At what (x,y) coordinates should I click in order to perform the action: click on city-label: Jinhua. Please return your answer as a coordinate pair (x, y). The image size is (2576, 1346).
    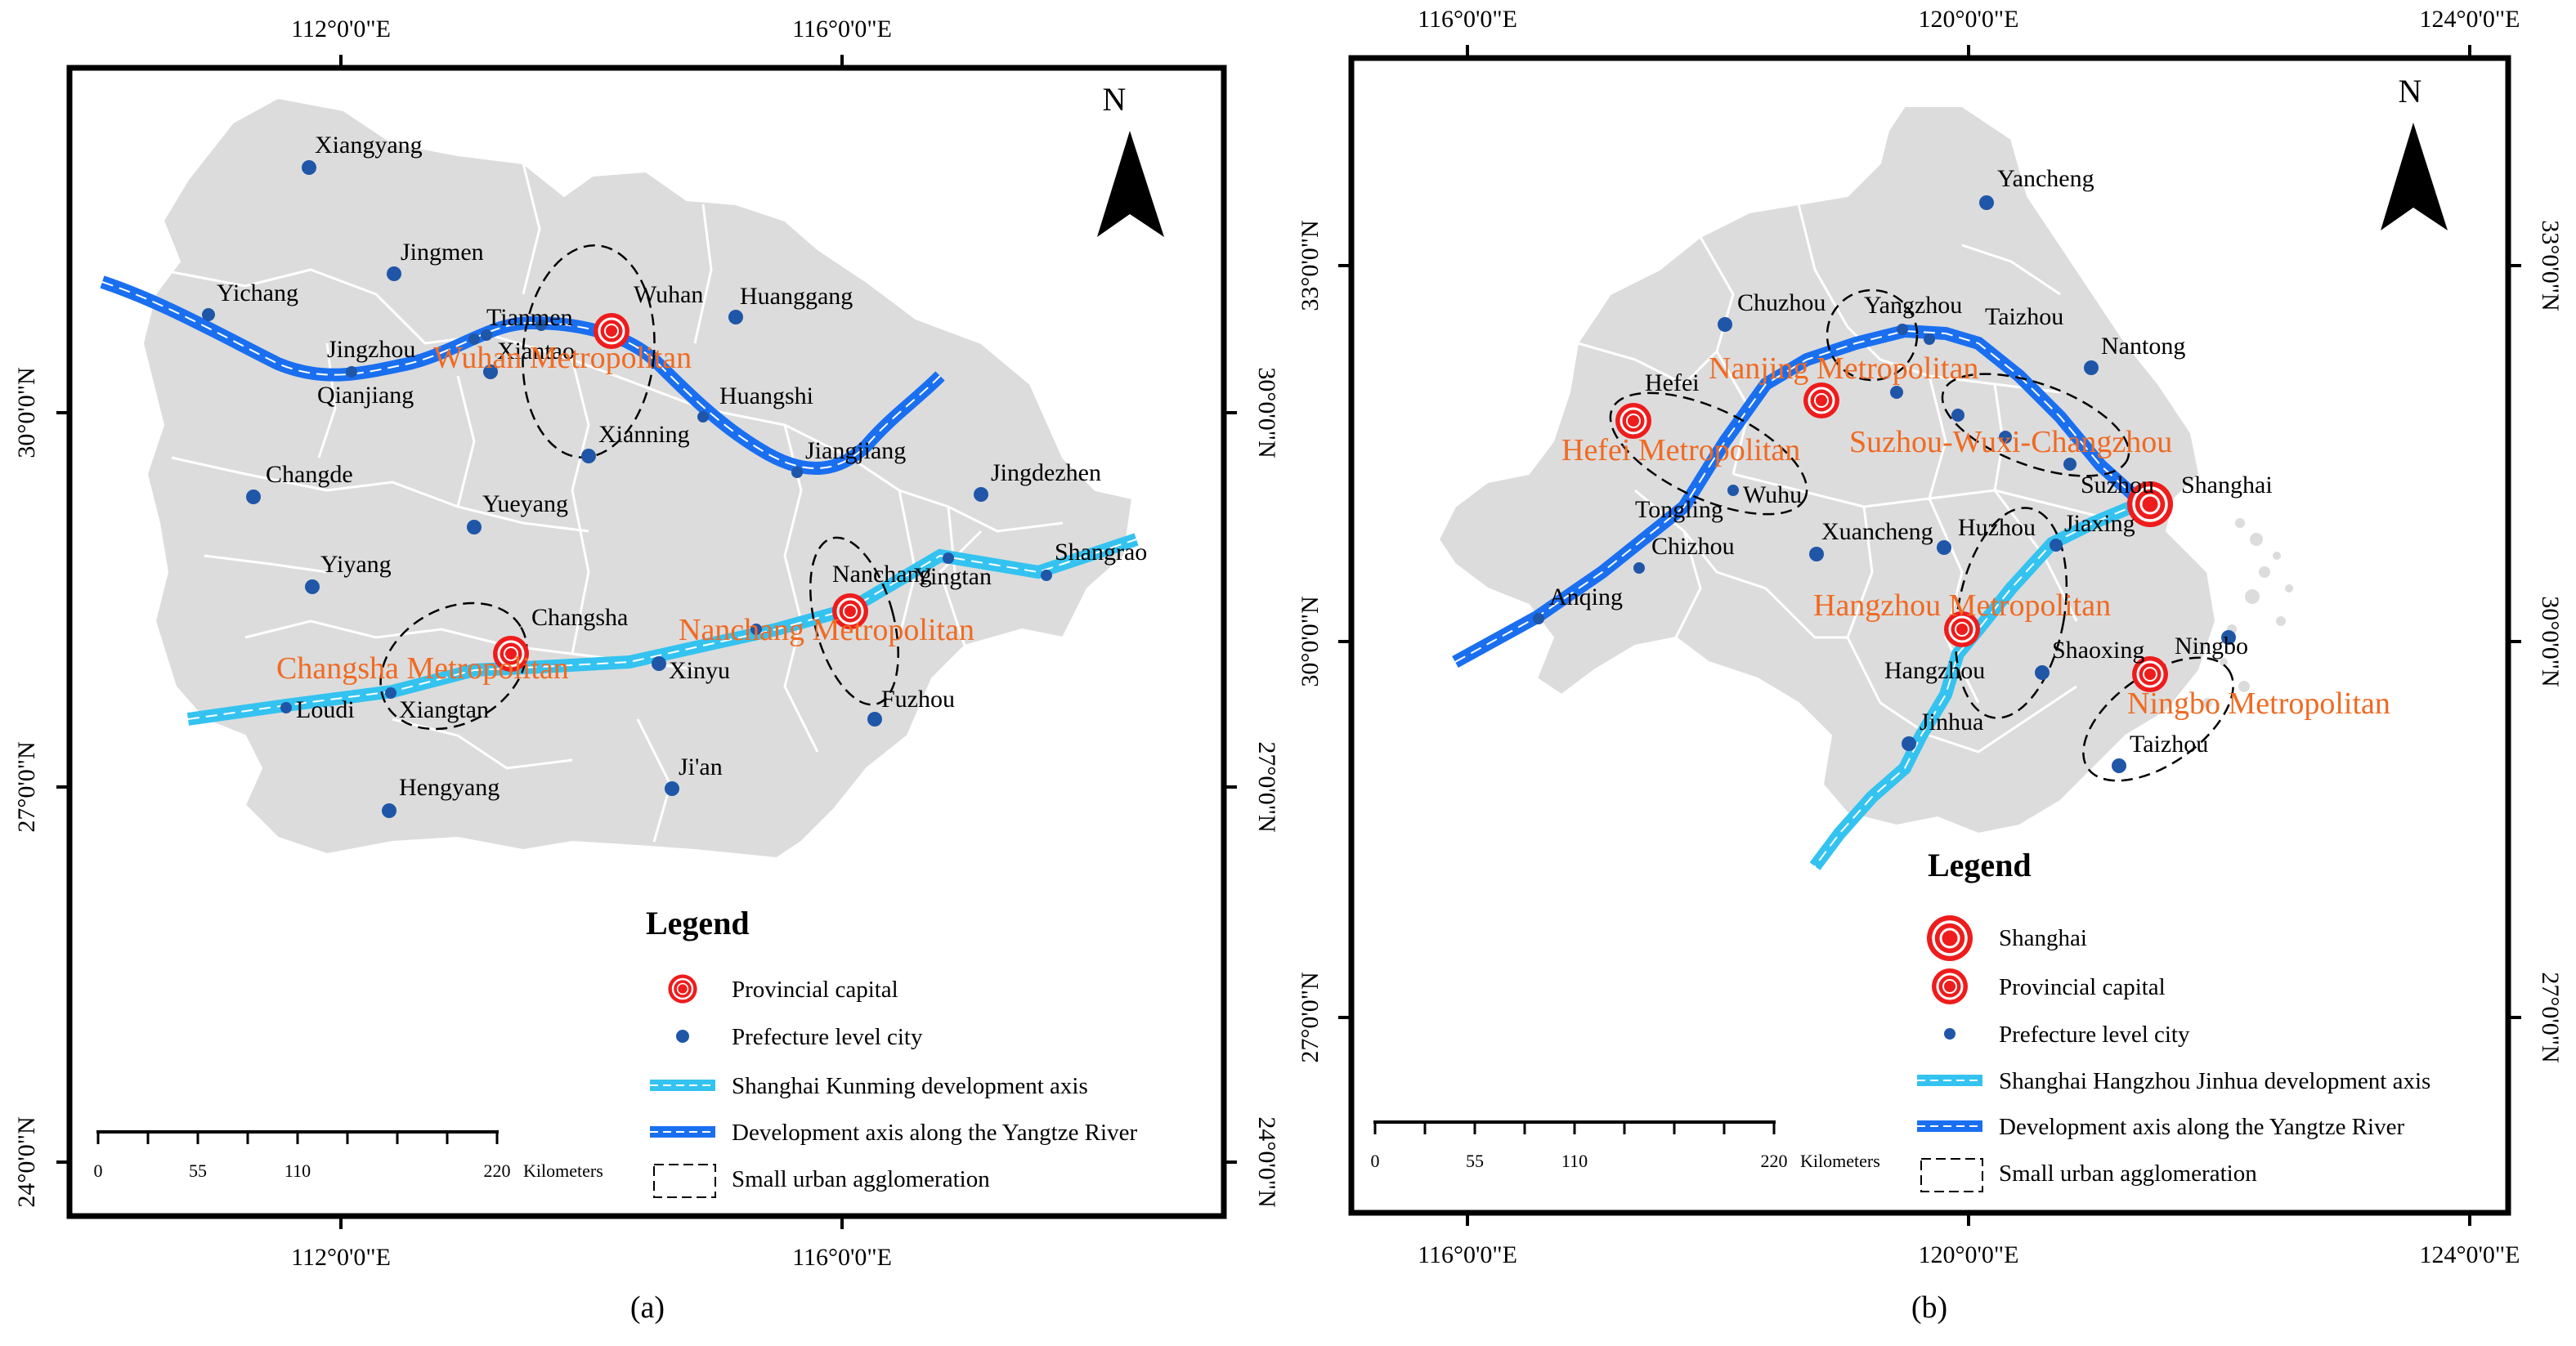
    Looking at the image, I should click on (1952, 723).